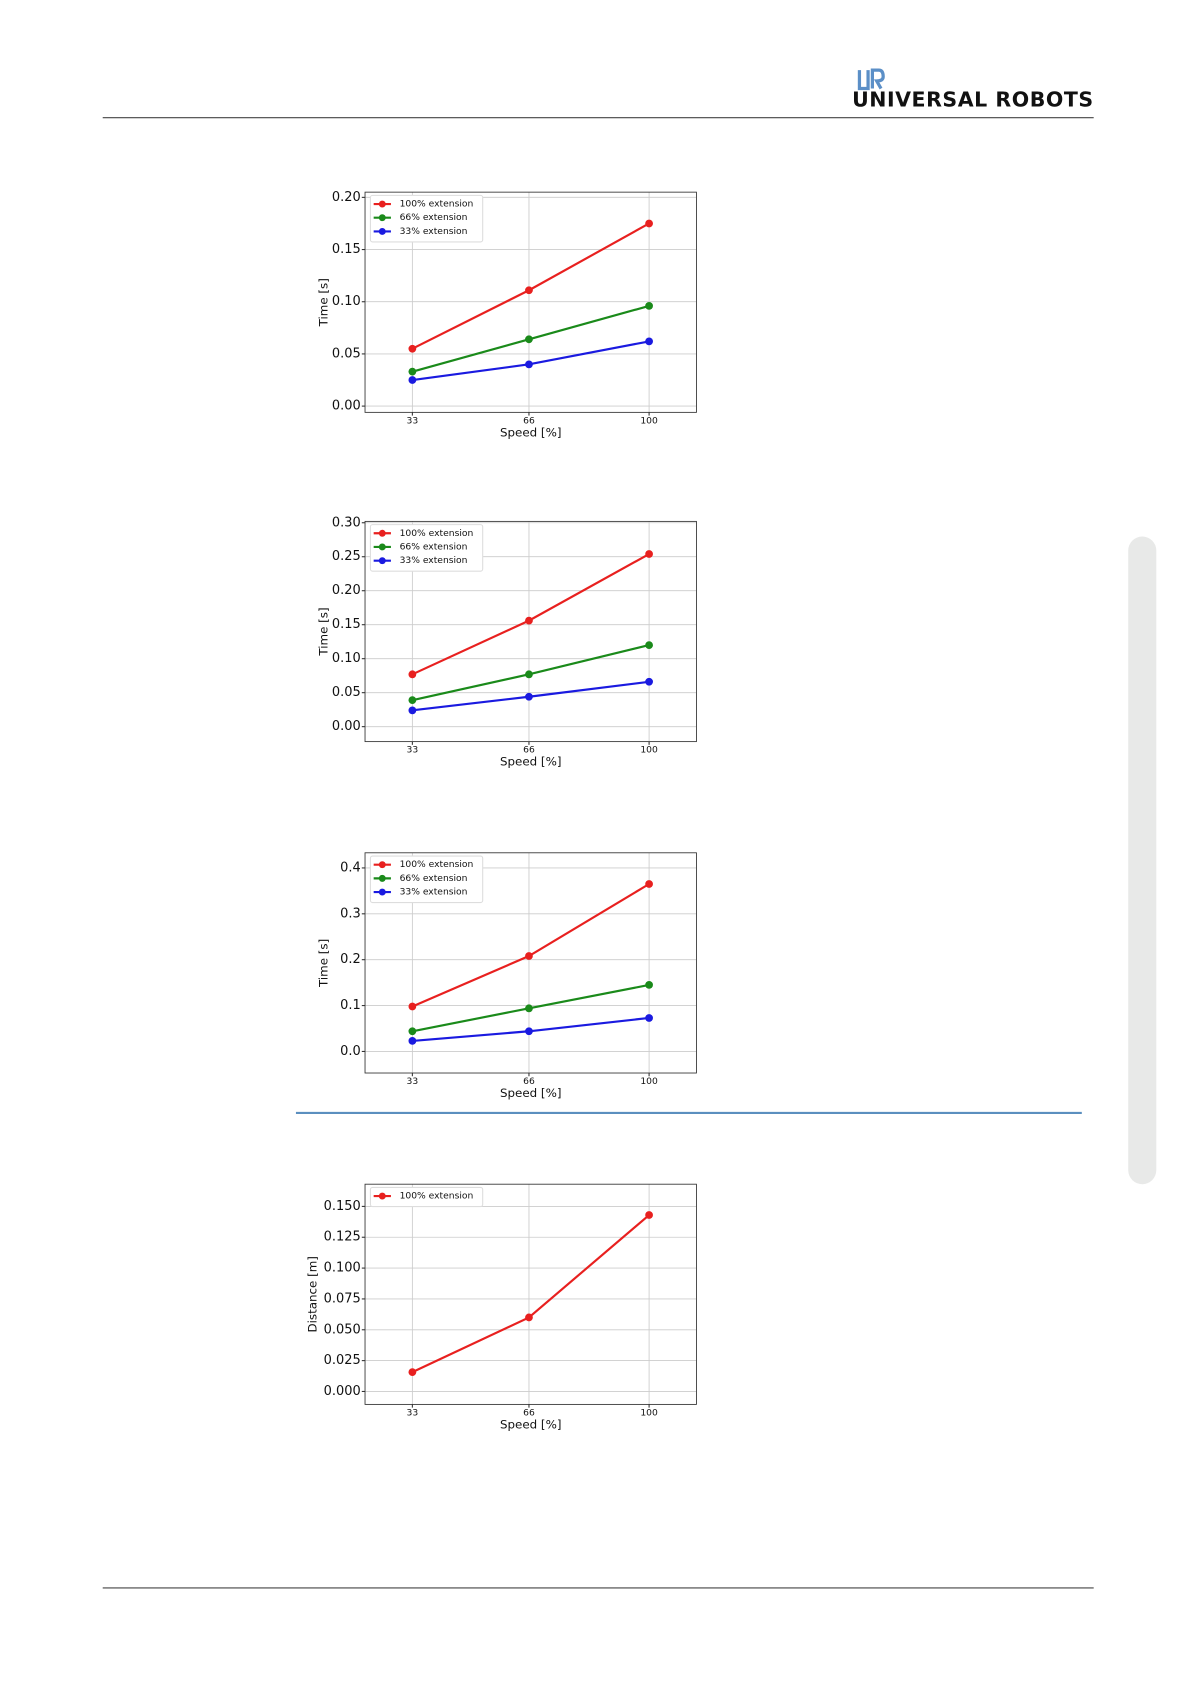 The height and width of the screenshot is (1684, 1191). I want to click on y-tick-label: 0.075, so click(342, 1298).